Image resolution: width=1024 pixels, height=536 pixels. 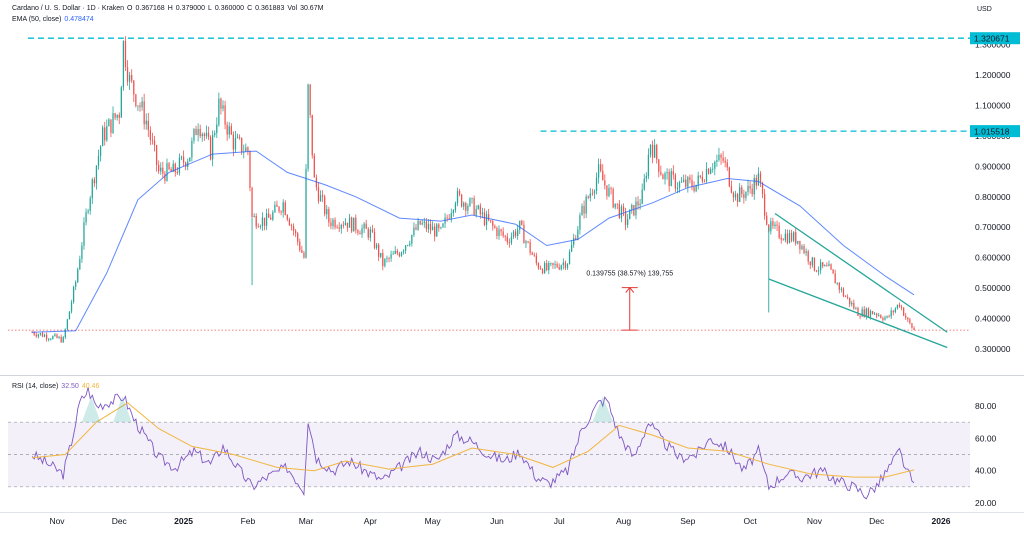 What do you see at coordinates (190, 8) in the screenshot?
I see `ohlc-high-value: 0.379000` at bounding box center [190, 8].